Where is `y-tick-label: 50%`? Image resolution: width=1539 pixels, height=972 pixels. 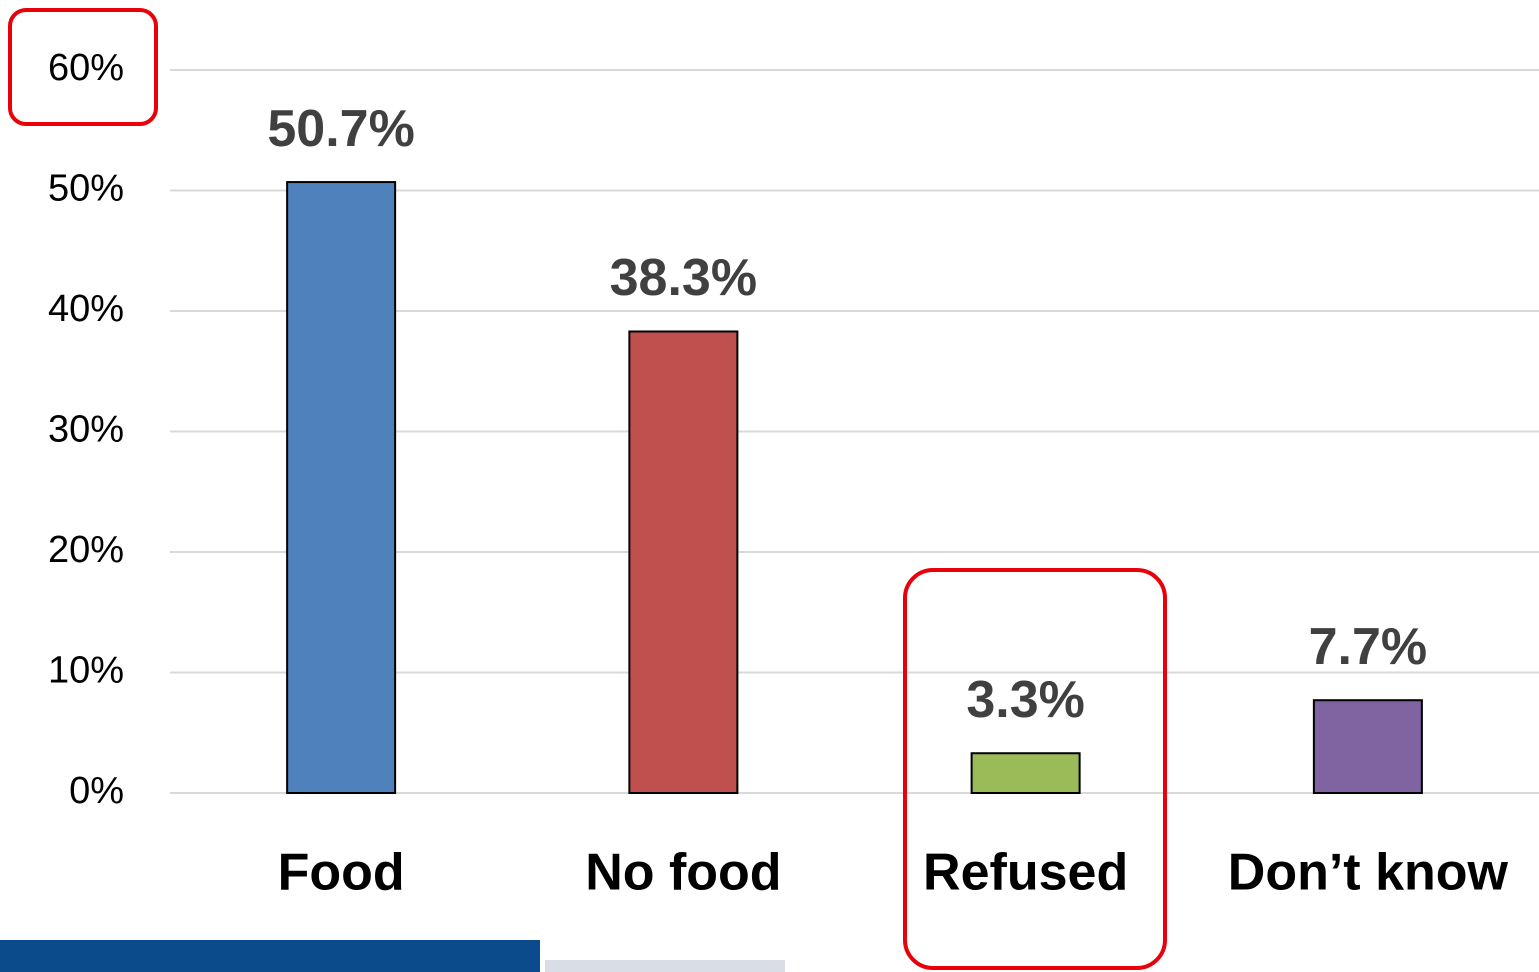
y-tick-label: 50% is located at coordinates (86, 189).